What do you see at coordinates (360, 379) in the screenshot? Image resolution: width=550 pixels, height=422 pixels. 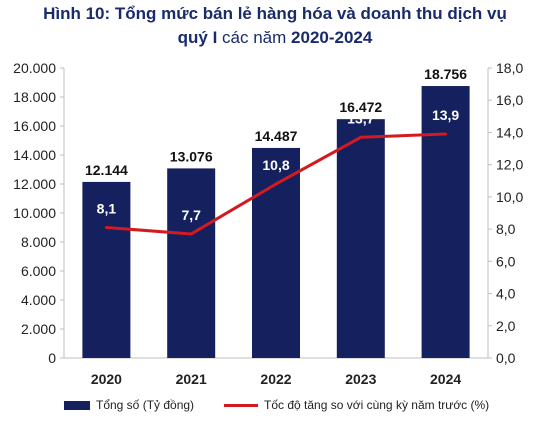 I see `x-tick-label: 2023` at bounding box center [360, 379].